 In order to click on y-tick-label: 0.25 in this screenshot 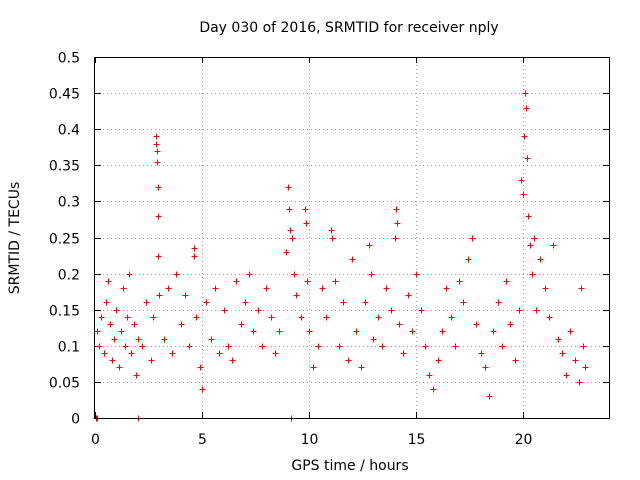, I will do `click(64, 240)`.